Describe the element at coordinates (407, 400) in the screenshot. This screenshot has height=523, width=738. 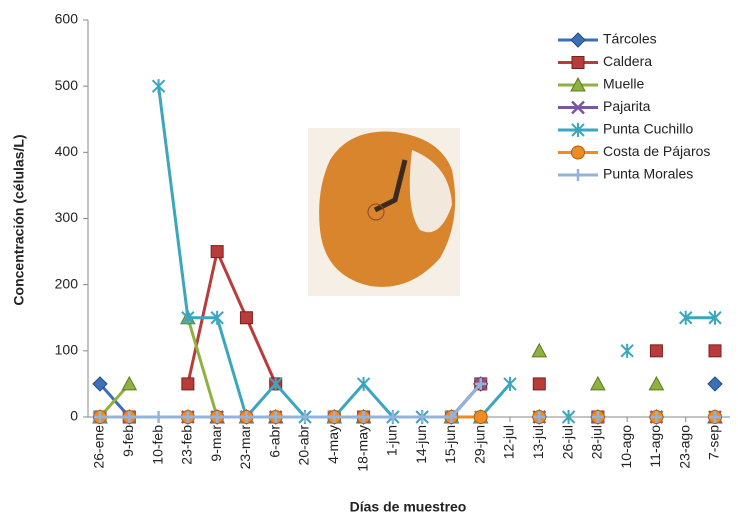
I see `series` at that location.